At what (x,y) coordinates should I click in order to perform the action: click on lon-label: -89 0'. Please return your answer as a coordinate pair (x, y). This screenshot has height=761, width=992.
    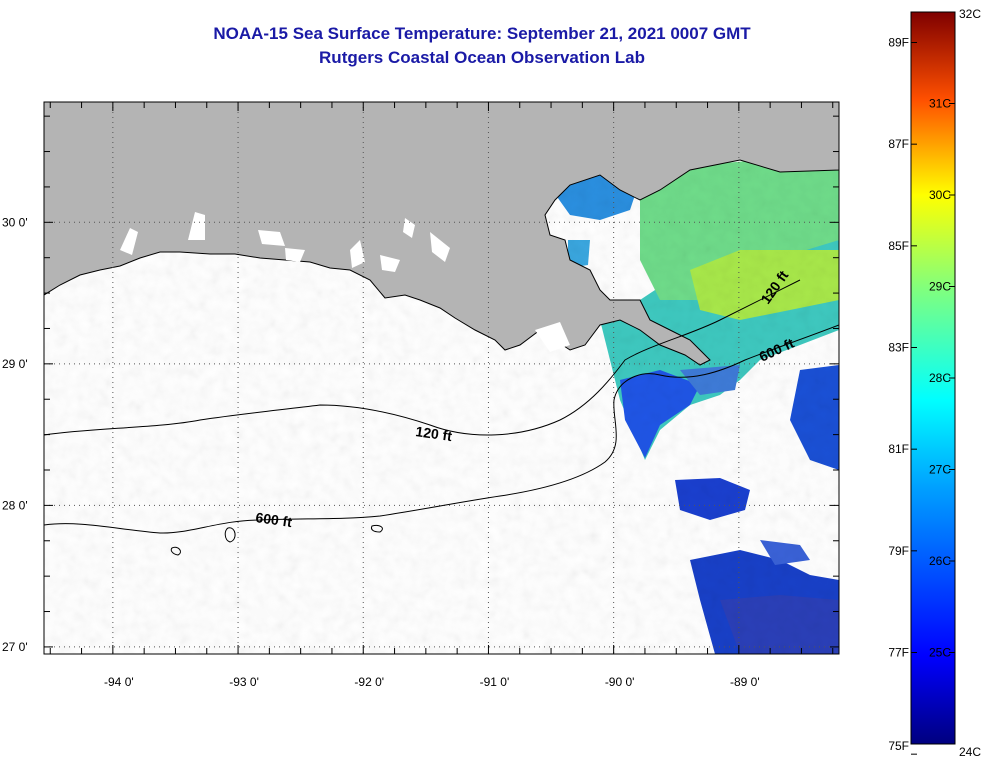
    Looking at the image, I should click on (745, 682).